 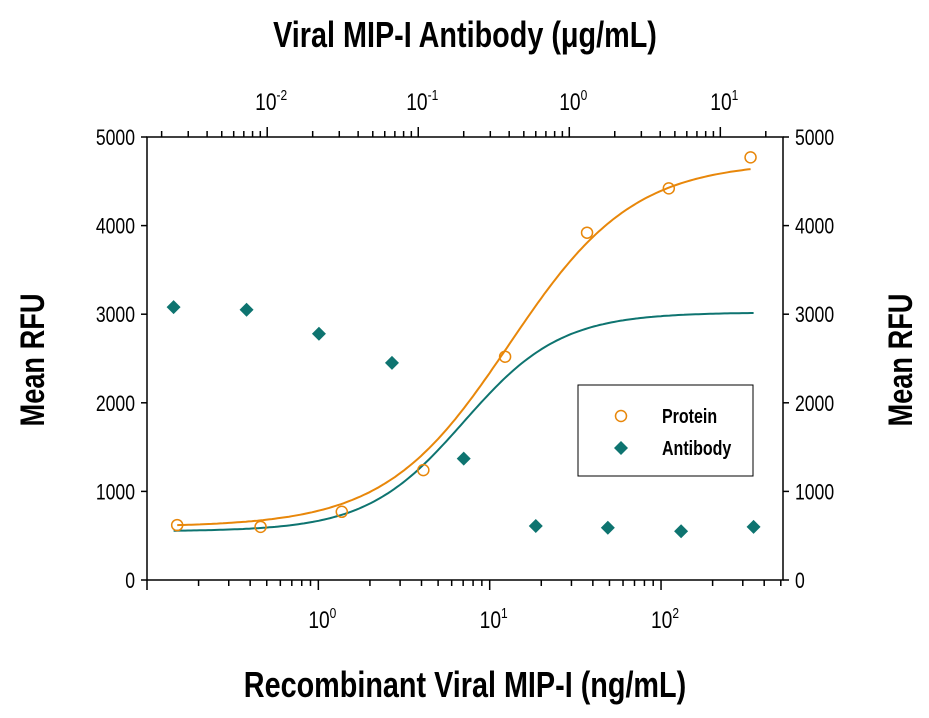 I want to click on top-axis-title: Viral MIP-I Antibody (μg/mL), so click(x=465, y=34).